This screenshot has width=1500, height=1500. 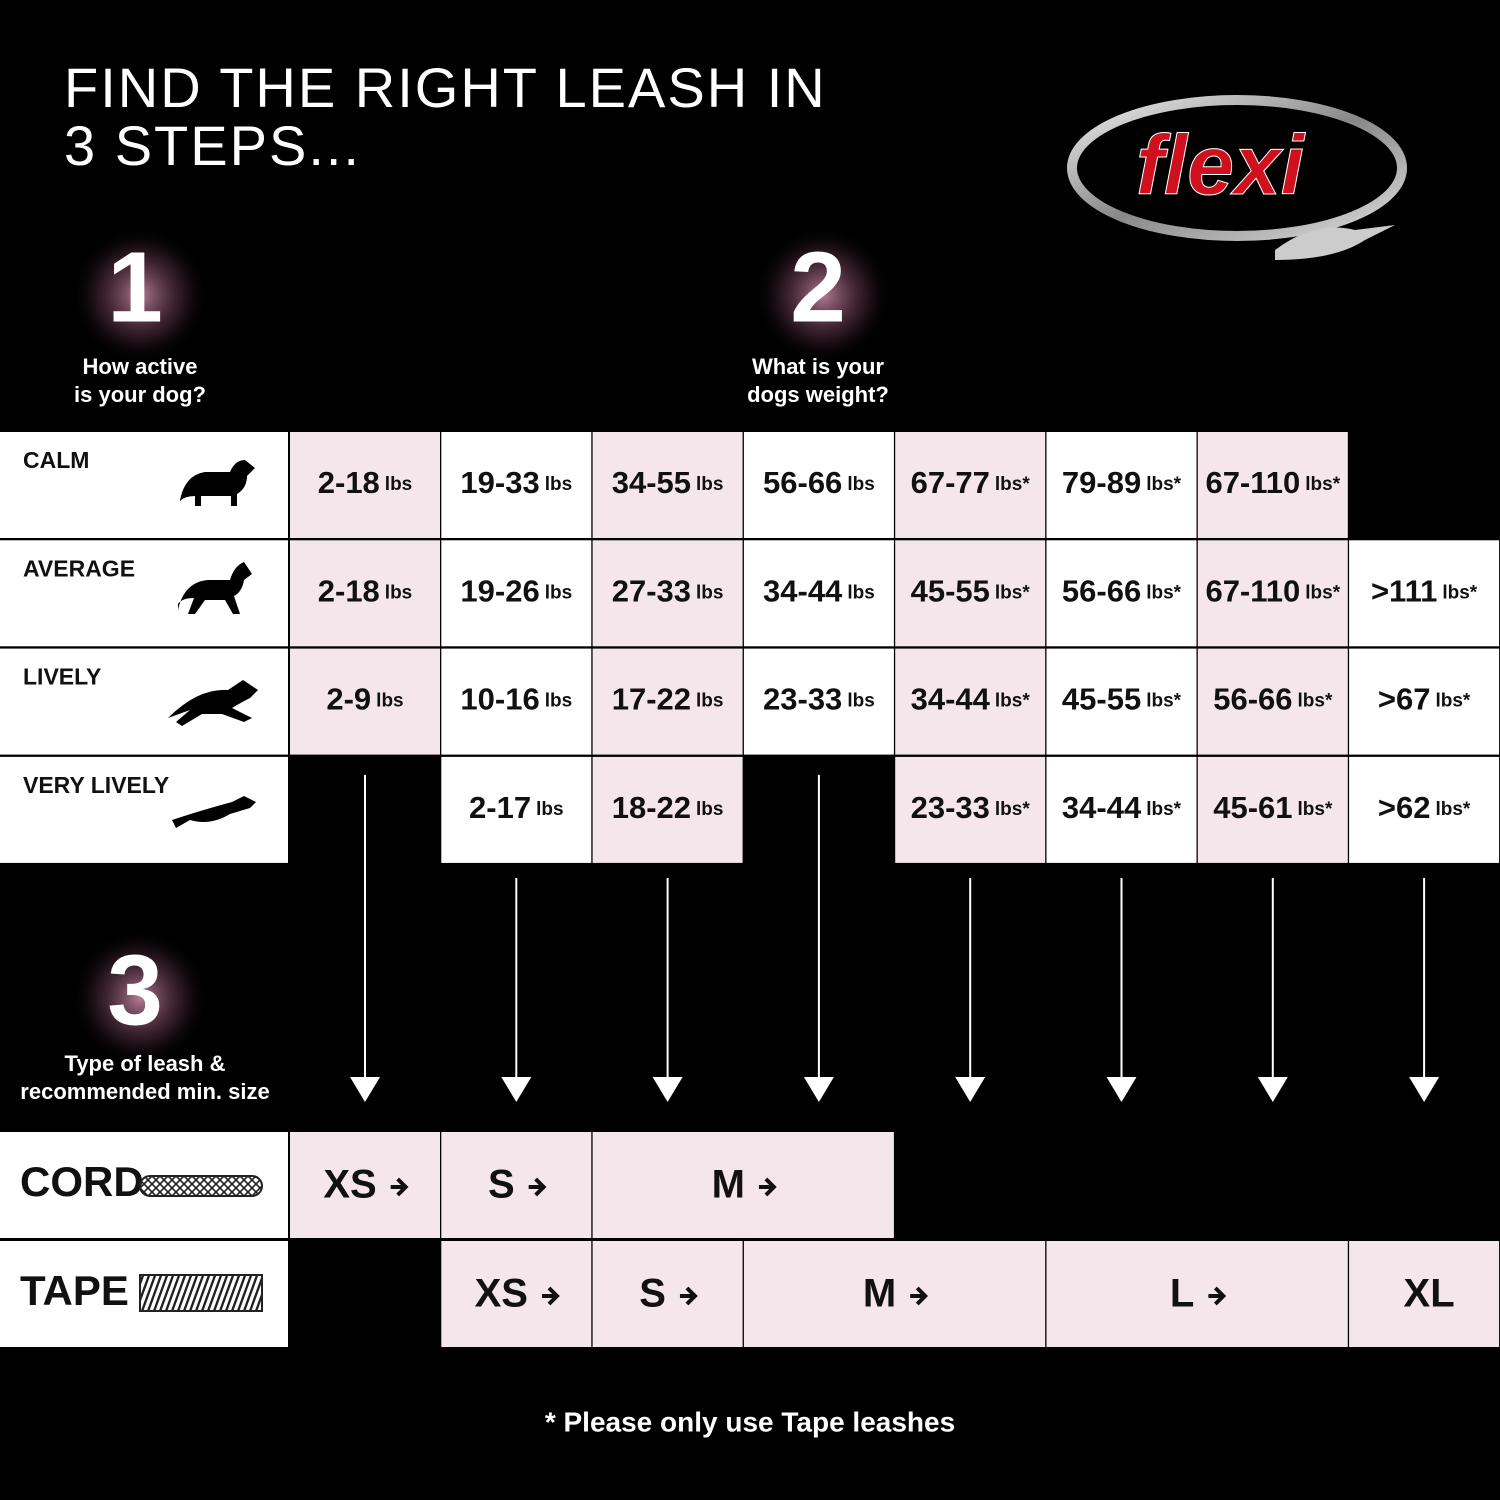 I want to click on weight-text: 23-33 lbs, so click(x=819, y=699).